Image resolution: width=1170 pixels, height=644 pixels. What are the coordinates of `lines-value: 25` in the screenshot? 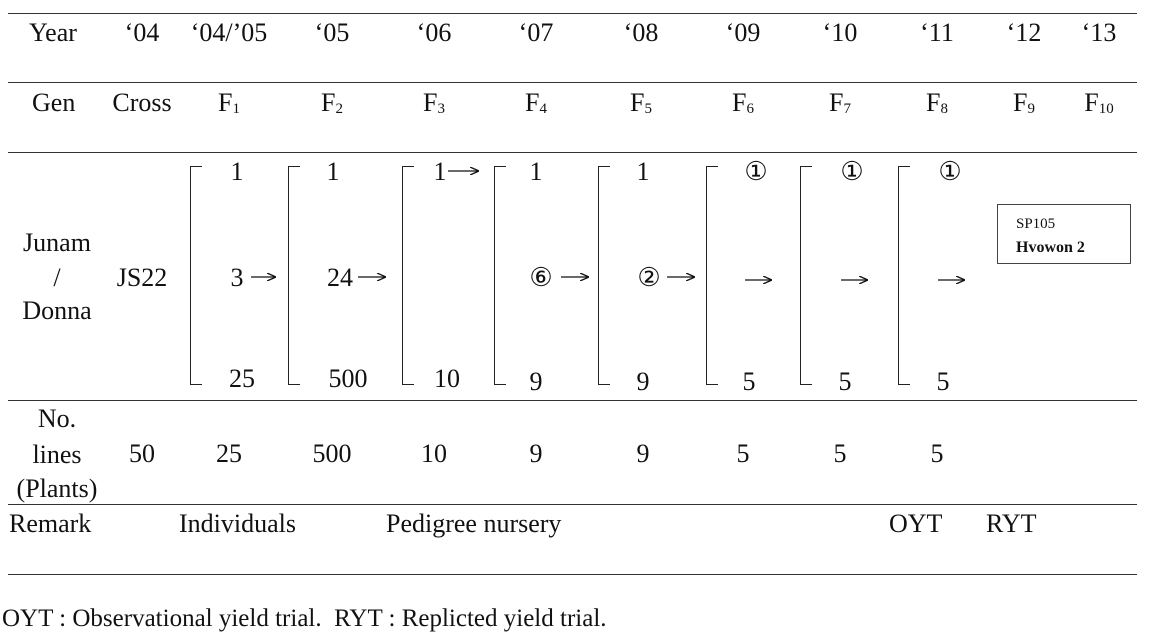 It's located at (229, 453).